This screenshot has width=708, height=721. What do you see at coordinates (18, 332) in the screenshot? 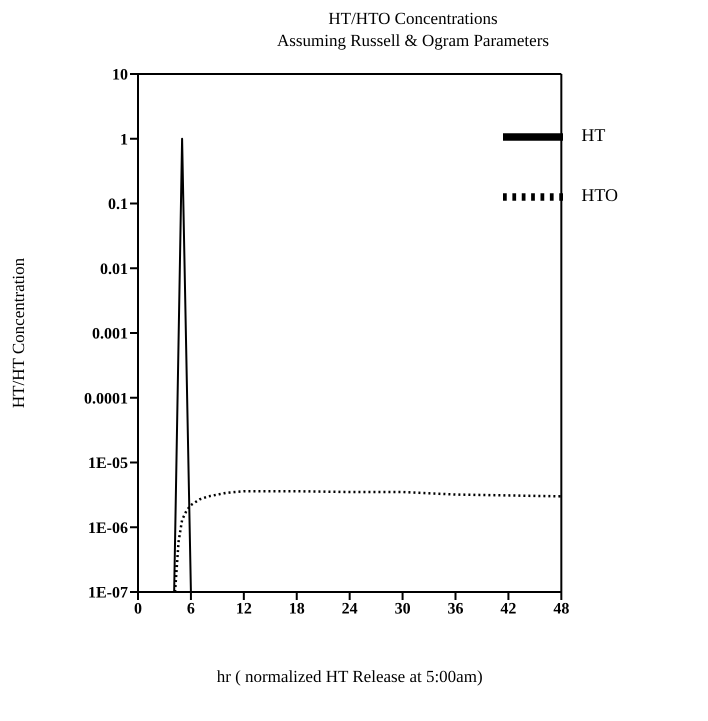
I see `y-axis-title: HT/HT Concentration` at bounding box center [18, 332].